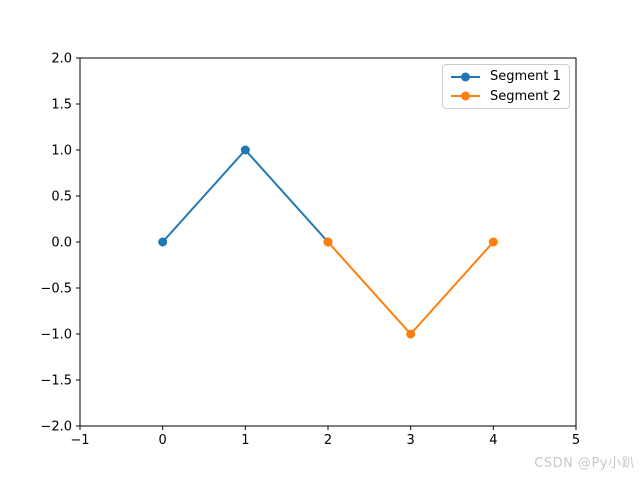  I want to click on legend-label-segment-1: Segment 1, so click(525, 77).